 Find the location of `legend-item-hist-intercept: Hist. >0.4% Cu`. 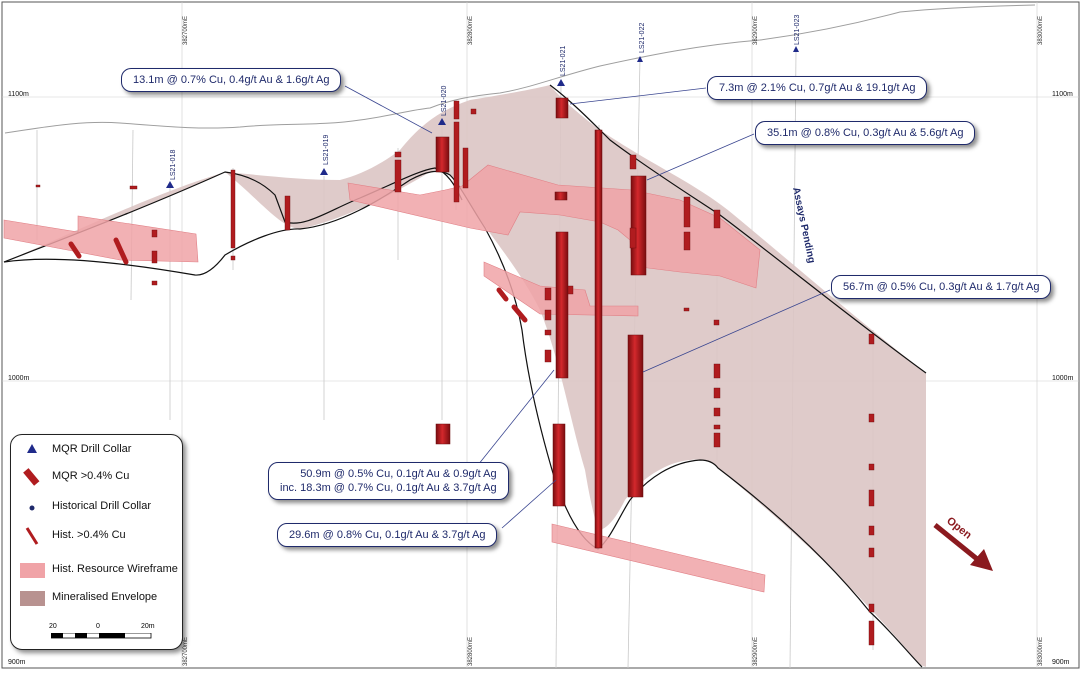

legend-item-hist-intercept: Hist. >0.4% Cu is located at coordinates (96, 536).